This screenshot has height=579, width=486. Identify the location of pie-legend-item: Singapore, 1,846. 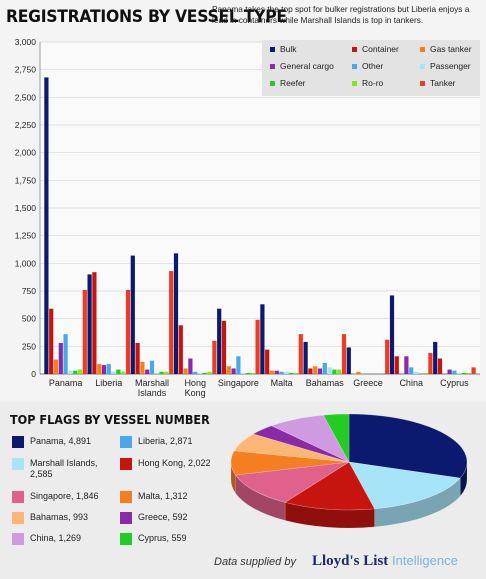
(61, 497).